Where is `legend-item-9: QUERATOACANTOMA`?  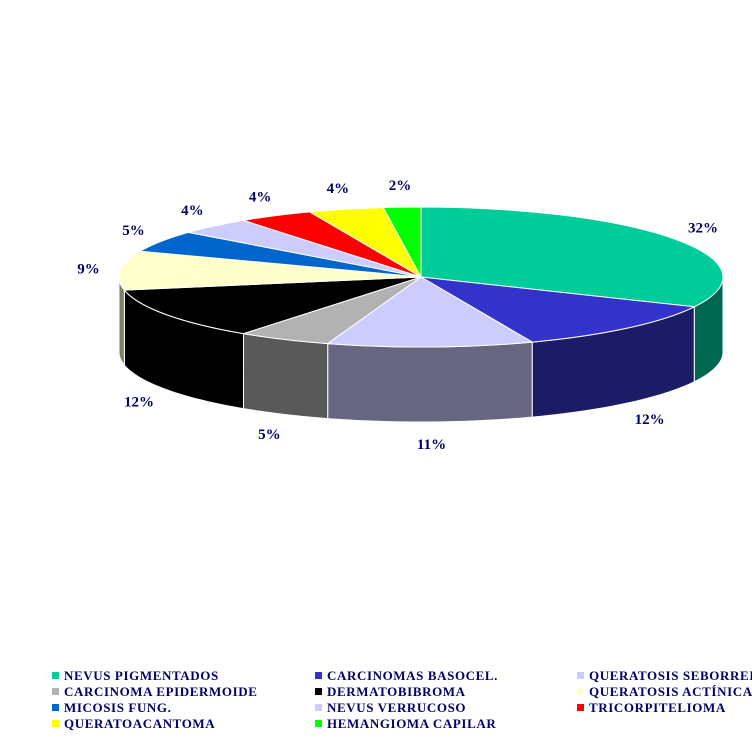 legend-item-9: QUERATOACANTOMA is located at coordinates (133, 724).